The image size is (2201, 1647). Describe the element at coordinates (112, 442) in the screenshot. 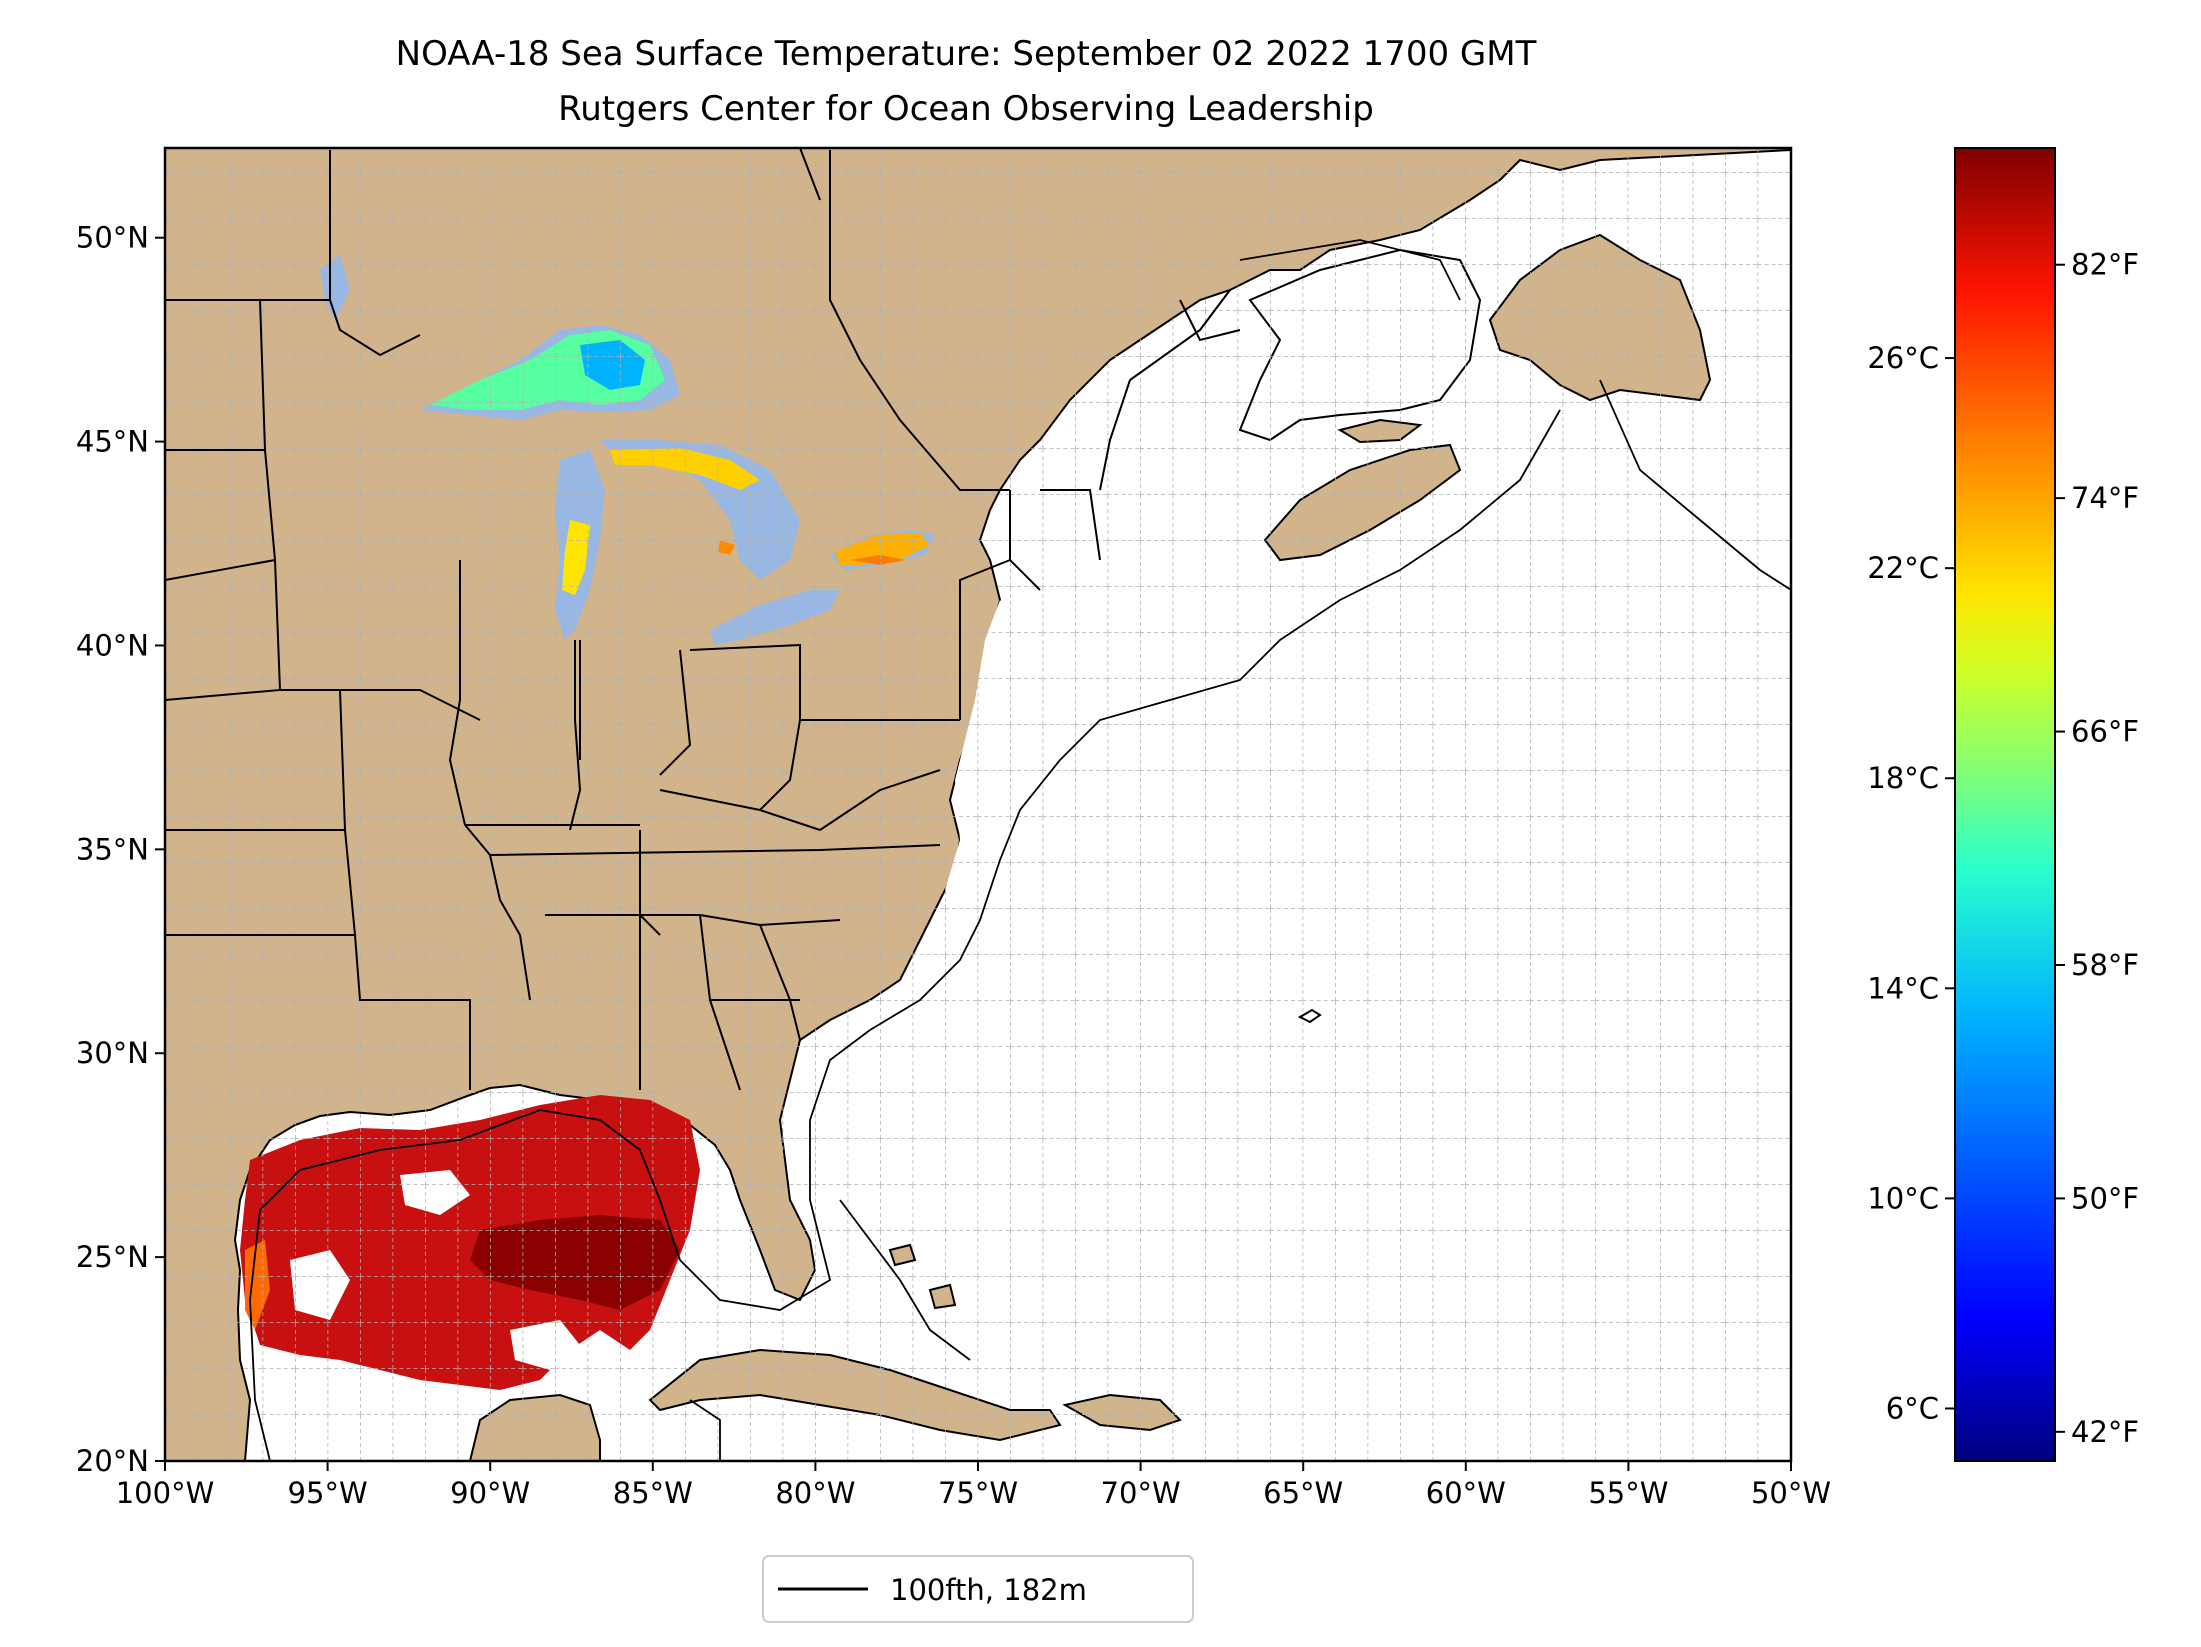

I see `y-tick-label: 45°N` at that location.